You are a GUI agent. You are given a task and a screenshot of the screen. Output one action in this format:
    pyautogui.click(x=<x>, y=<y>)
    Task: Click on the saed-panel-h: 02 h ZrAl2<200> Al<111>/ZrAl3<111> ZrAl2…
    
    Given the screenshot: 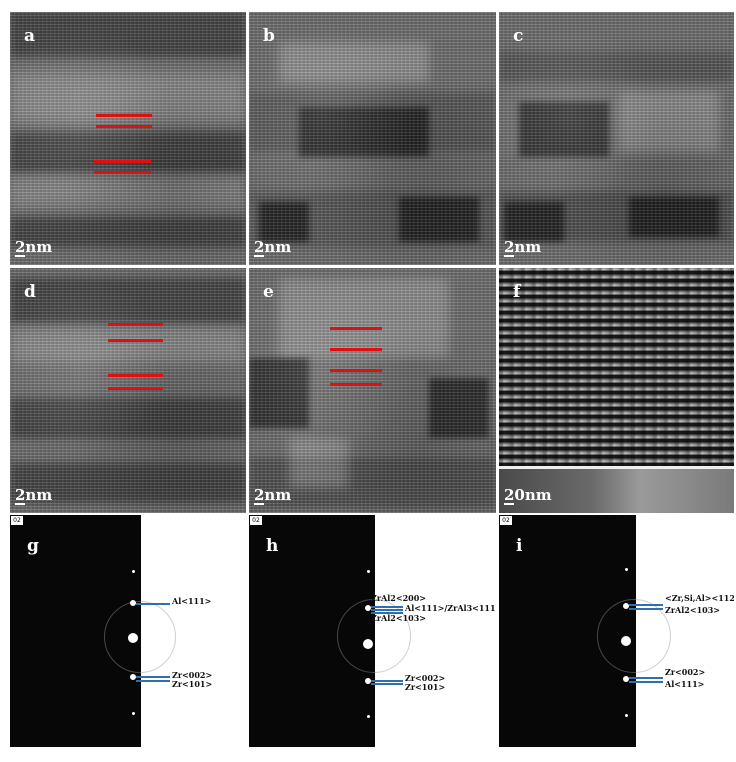 What is the action you would take?
    pyautogui.click(x=372, y=631)
    